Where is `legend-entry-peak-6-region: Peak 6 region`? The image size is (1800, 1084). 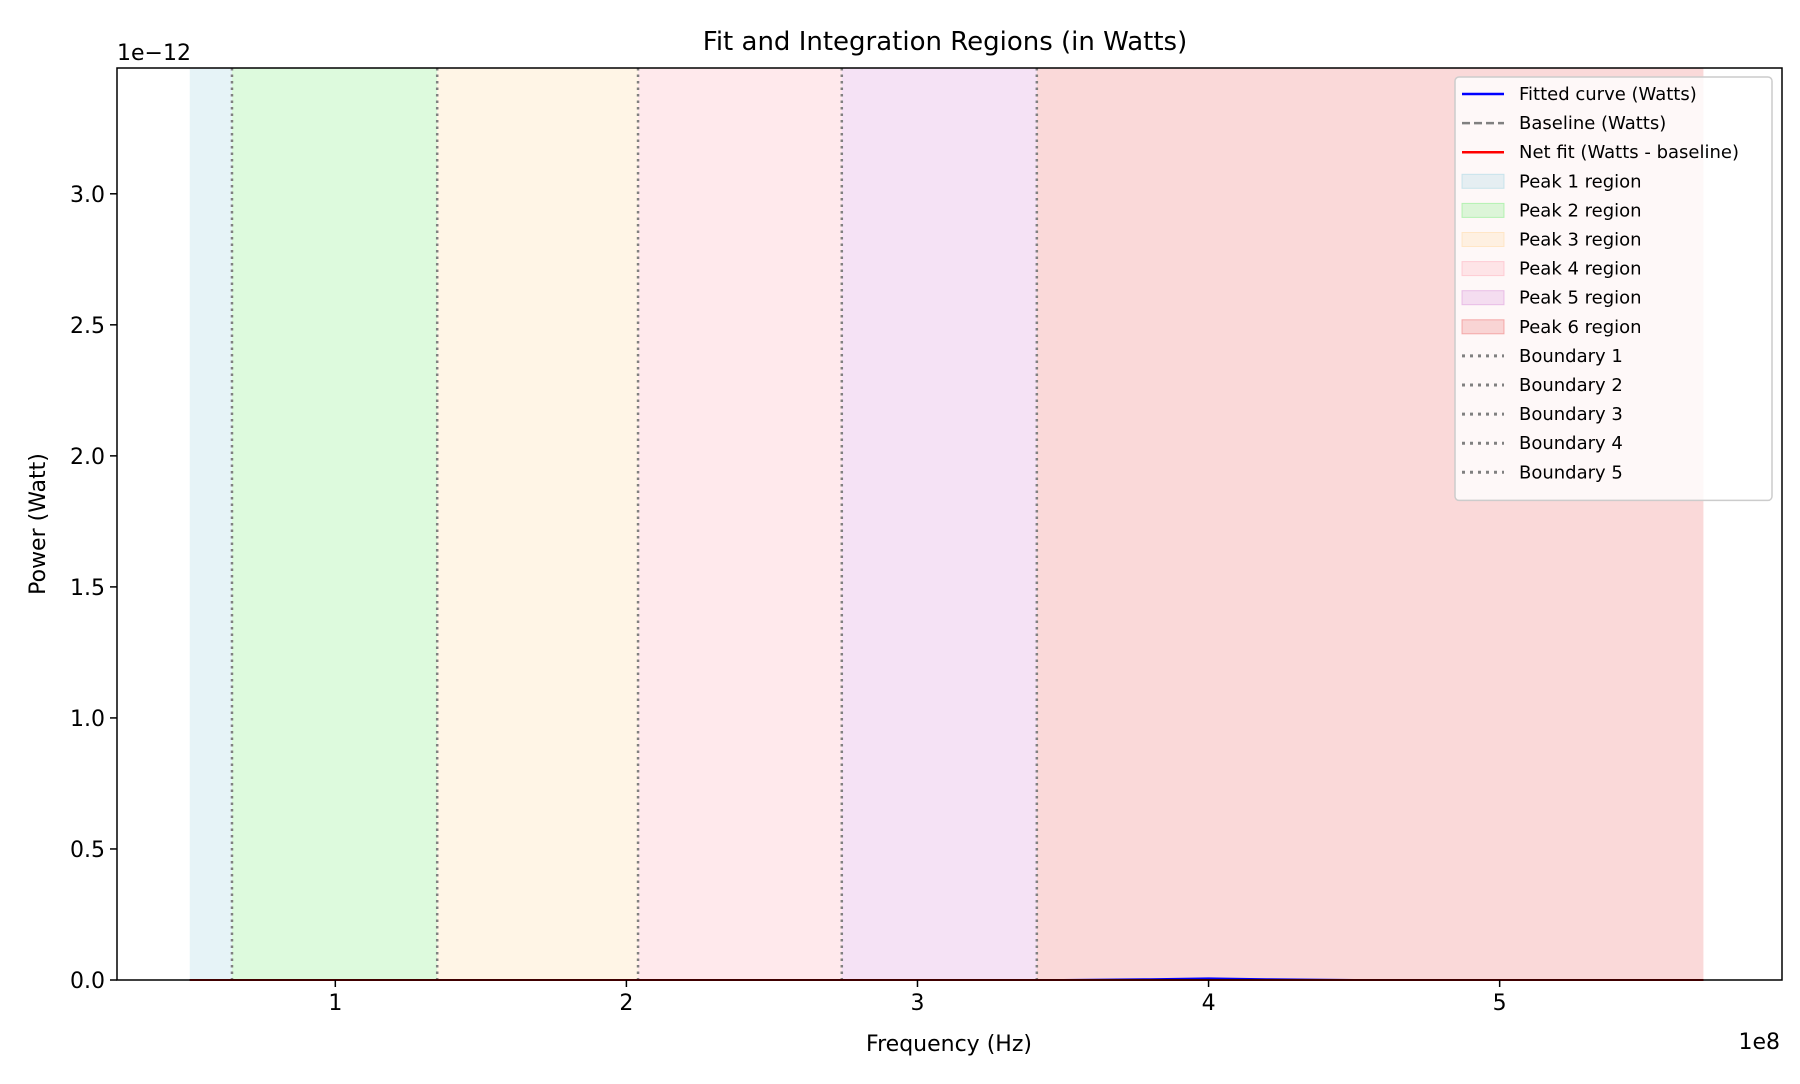 legend-entry-peak-6-region: Peak 6 region is located at coordinates (1551, 327).